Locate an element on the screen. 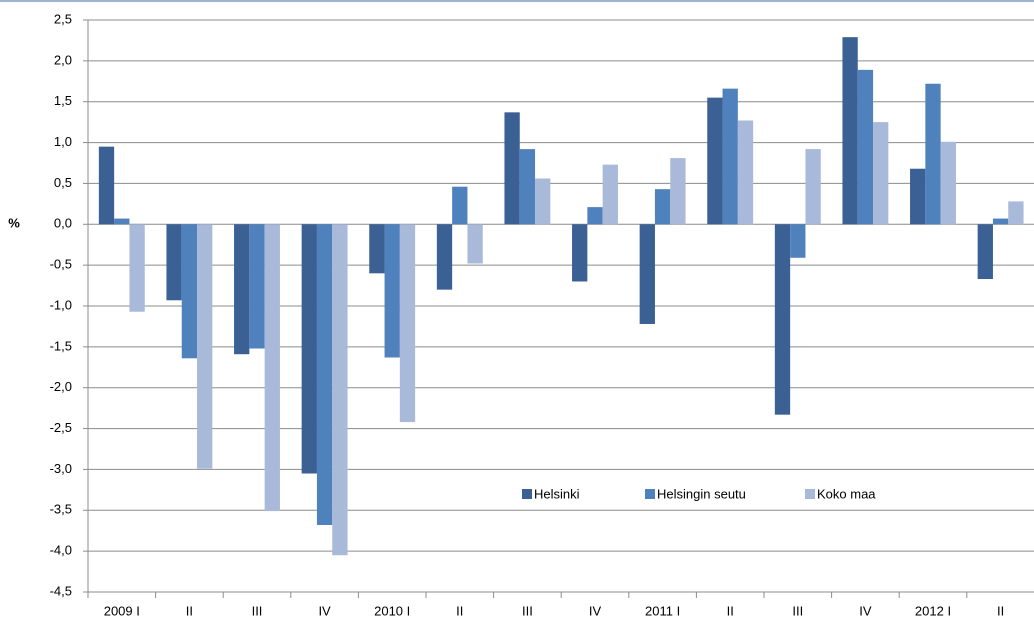 The width and height of the screenshot is (1034, 621). legend-label: Koko maa is located at coordinates (846, 493).